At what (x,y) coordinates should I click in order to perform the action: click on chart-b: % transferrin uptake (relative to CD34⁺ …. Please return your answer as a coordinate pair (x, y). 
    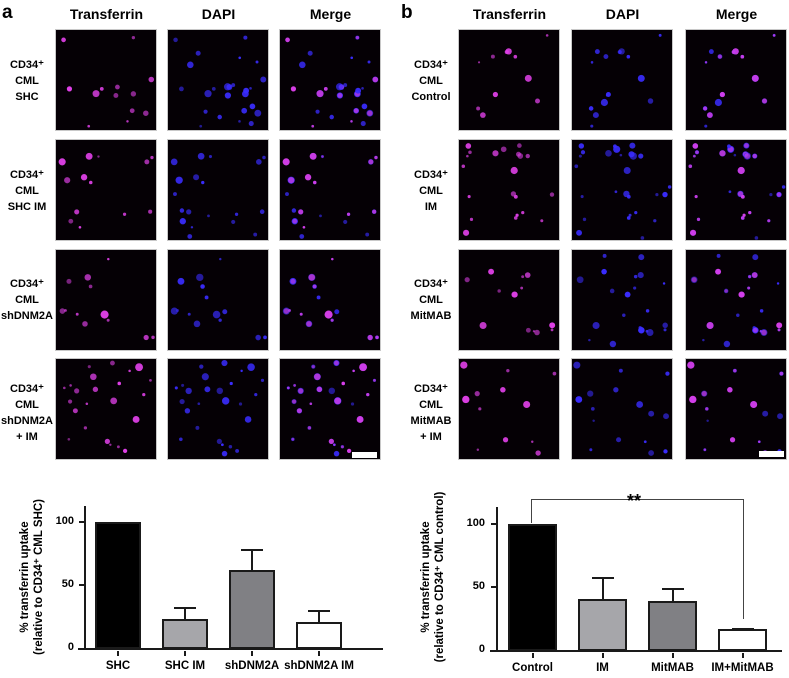
    Looking at the image, I should click on (592, 579).